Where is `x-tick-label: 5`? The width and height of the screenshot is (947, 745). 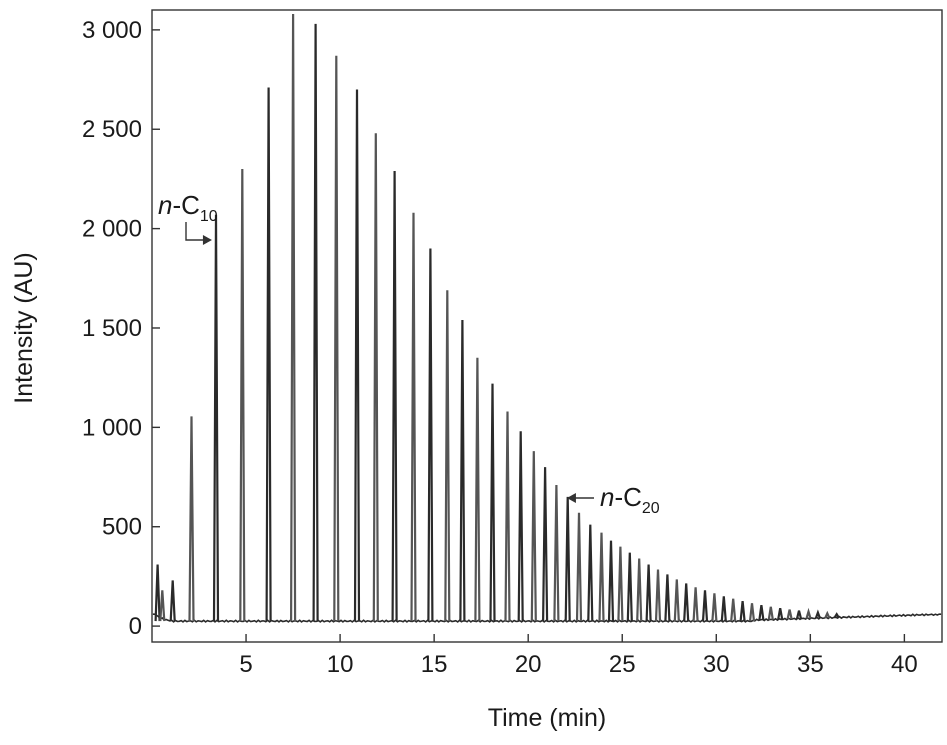 x-tick-label: 5 is located at coordinates (245, 664).